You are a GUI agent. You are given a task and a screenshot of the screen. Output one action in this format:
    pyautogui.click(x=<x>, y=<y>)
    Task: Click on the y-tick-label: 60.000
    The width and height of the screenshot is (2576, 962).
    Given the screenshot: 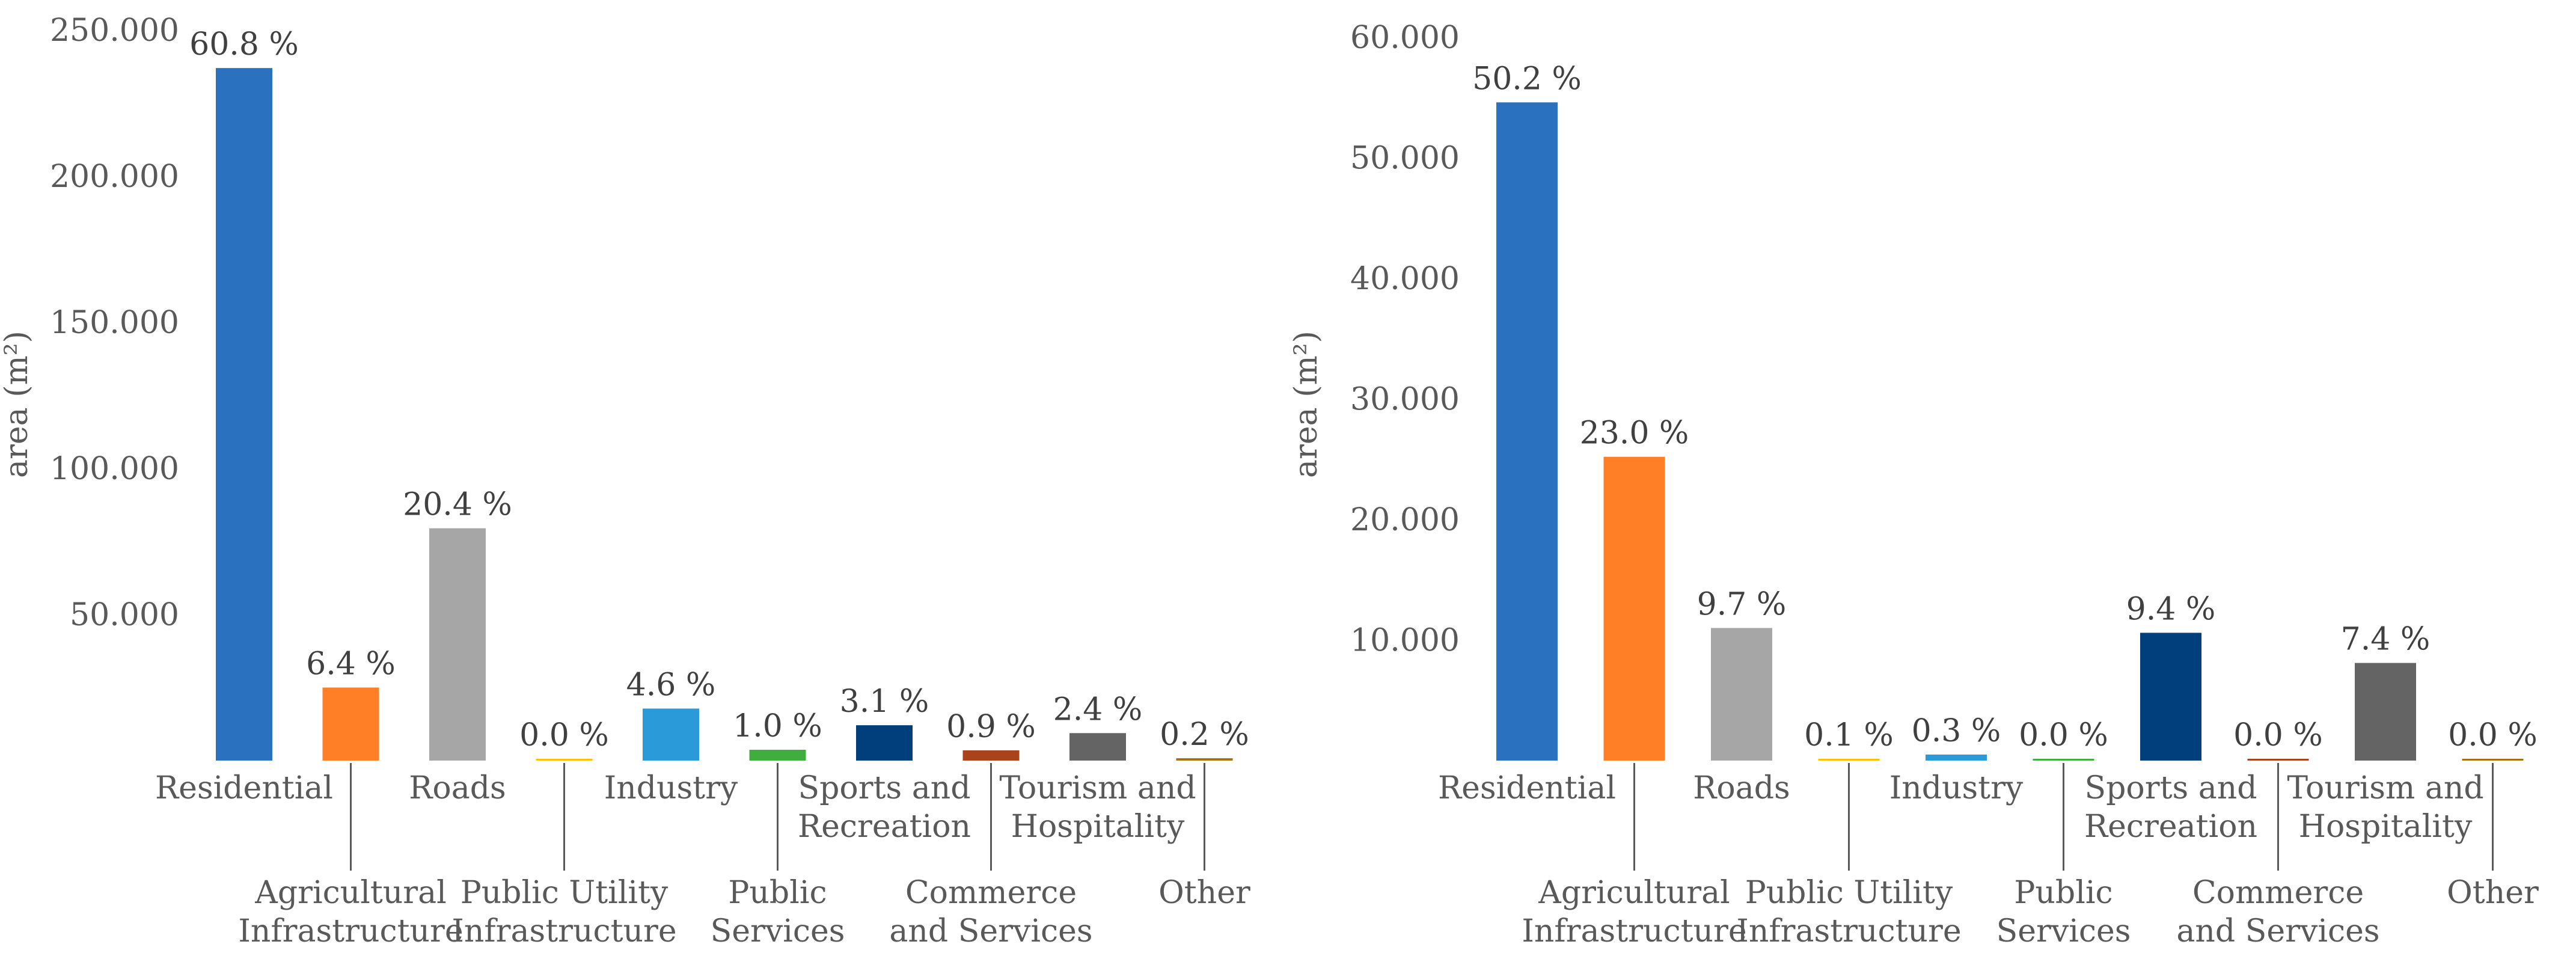 What is the action you would take?
    pyautogui.click(x=1405, y=38)
    